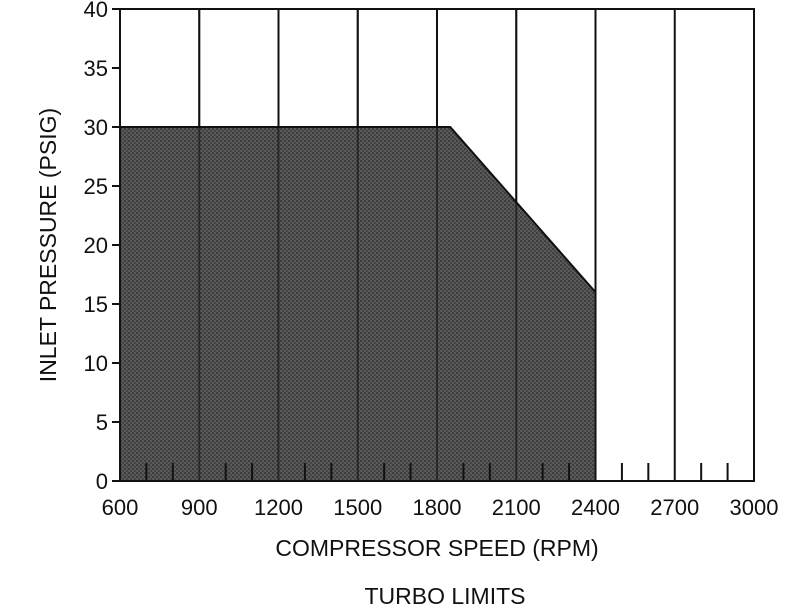 This screenshot has height=613, width=800. I want to click on y-tick-label: 10, so click(96, 363).